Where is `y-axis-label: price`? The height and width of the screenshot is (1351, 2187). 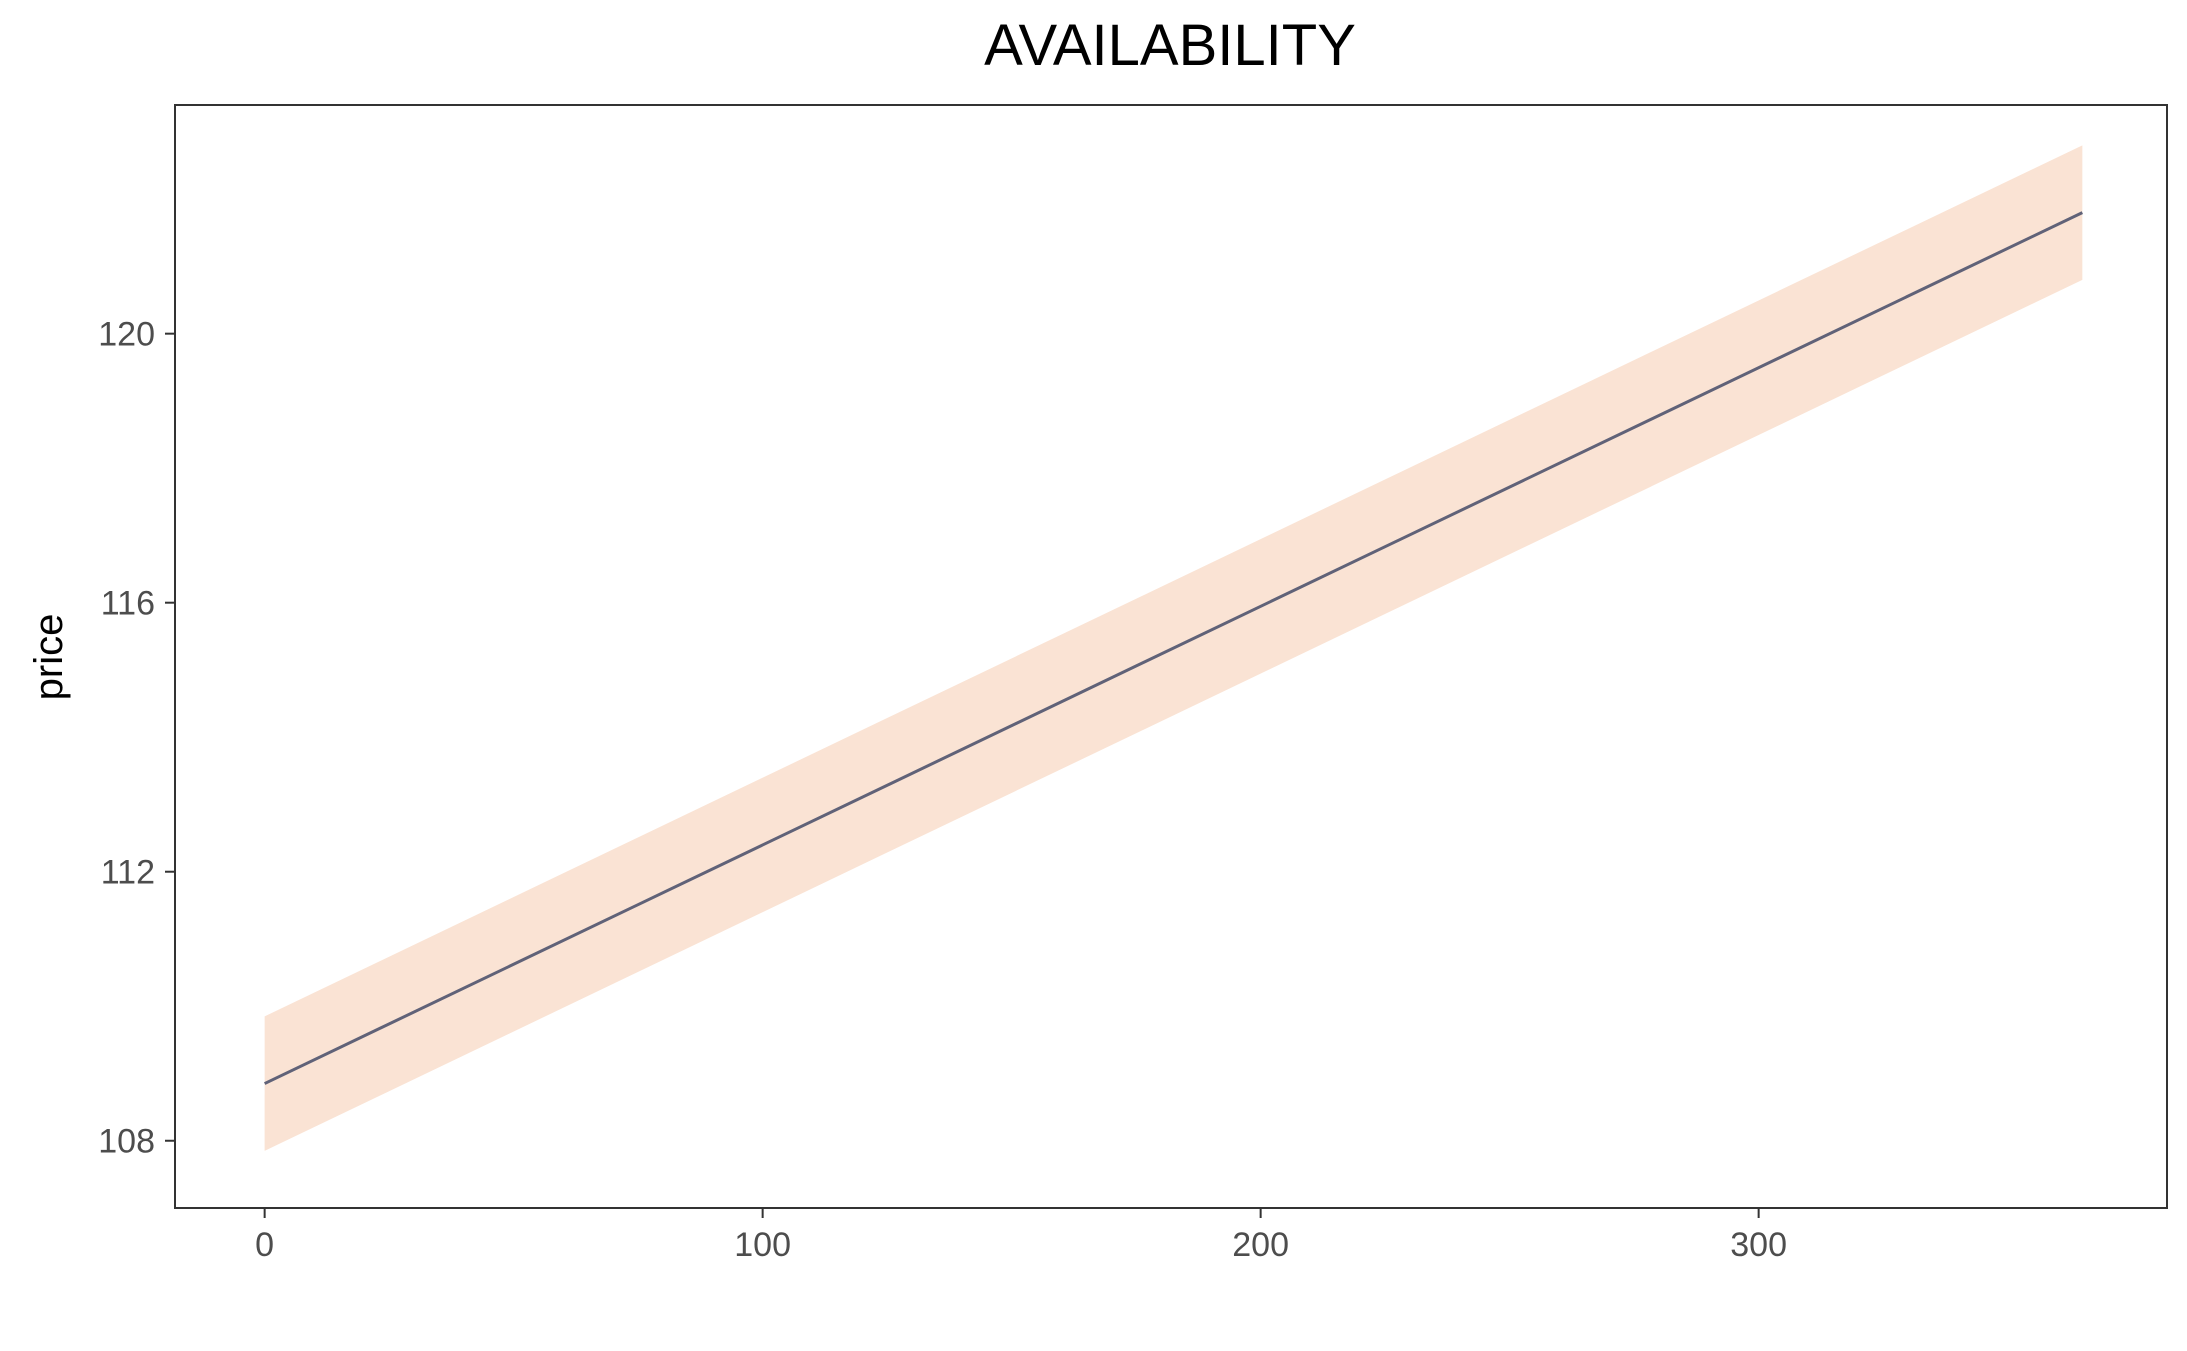 y-axis-label: price is located at coordinates (49, 657).